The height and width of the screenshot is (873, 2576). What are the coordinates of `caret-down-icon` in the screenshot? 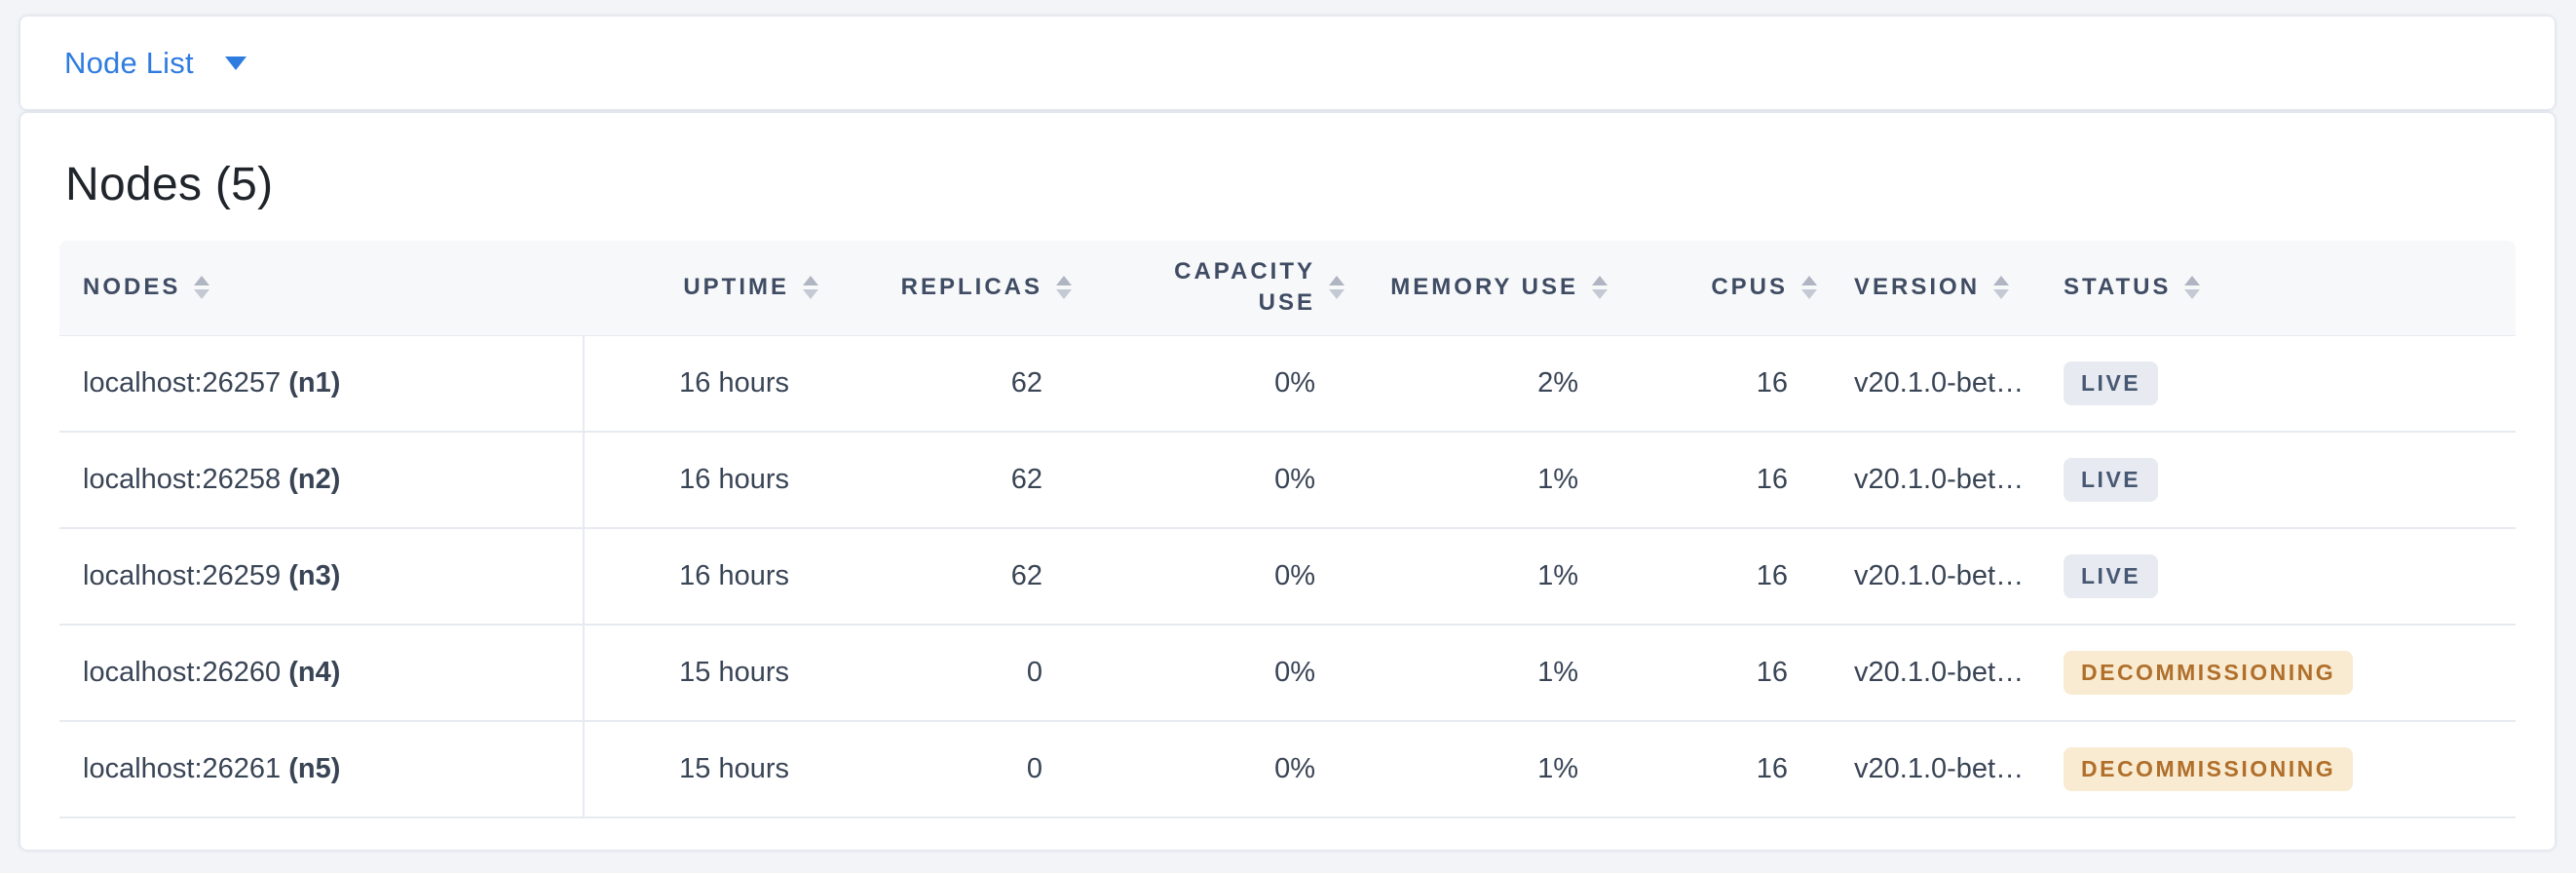 It's located at (235, 63).